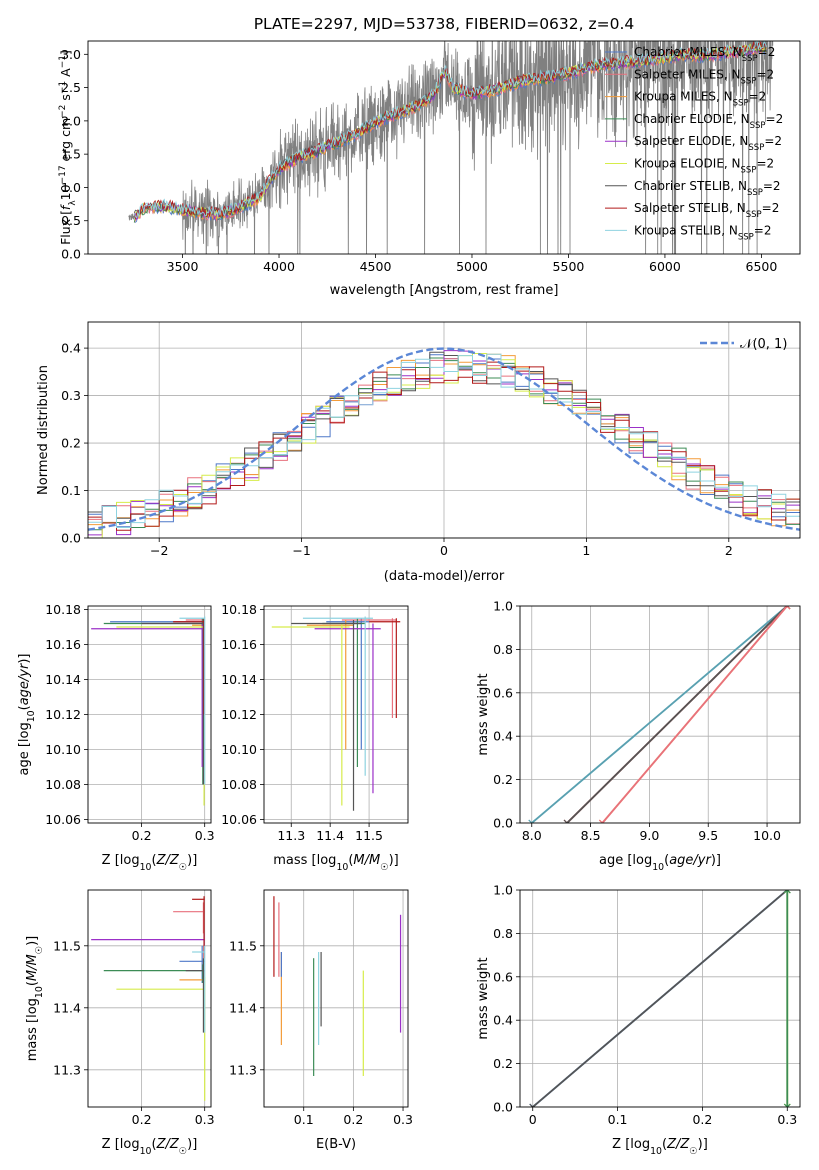  I want to click on x-tick-label: 3500, so click(183, 266).